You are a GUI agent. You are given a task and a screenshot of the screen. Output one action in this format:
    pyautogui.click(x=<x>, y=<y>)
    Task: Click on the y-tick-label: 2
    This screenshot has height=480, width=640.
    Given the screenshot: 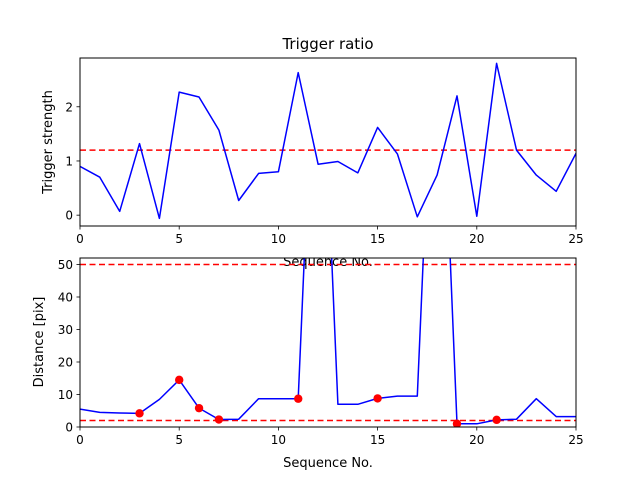 What is the action you would take?
    pyautogui.click(x=69, y=107)
    